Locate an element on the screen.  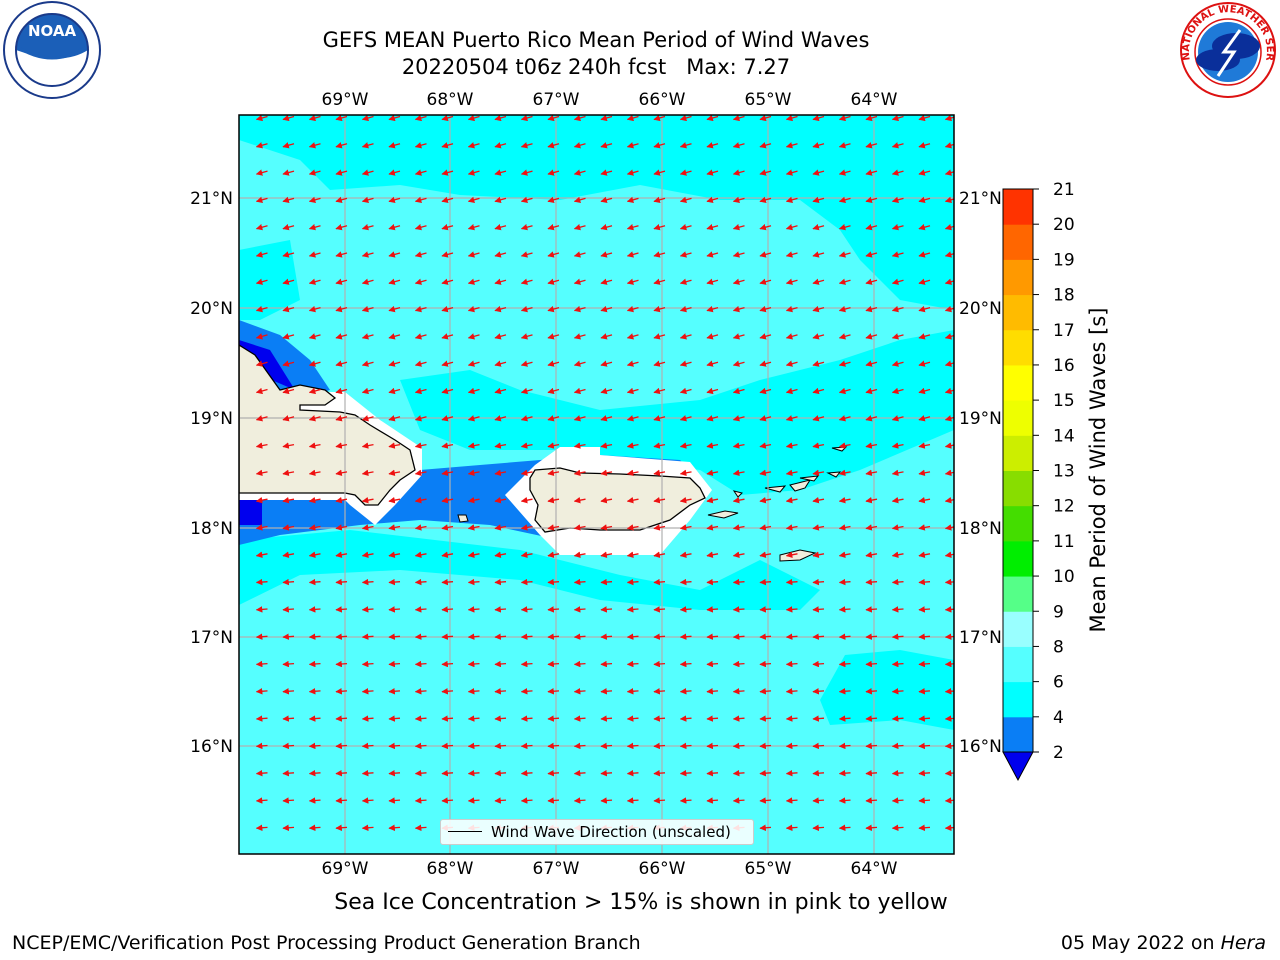
lon-label-top-69w: 69°W is located at coordinates (345, 100).